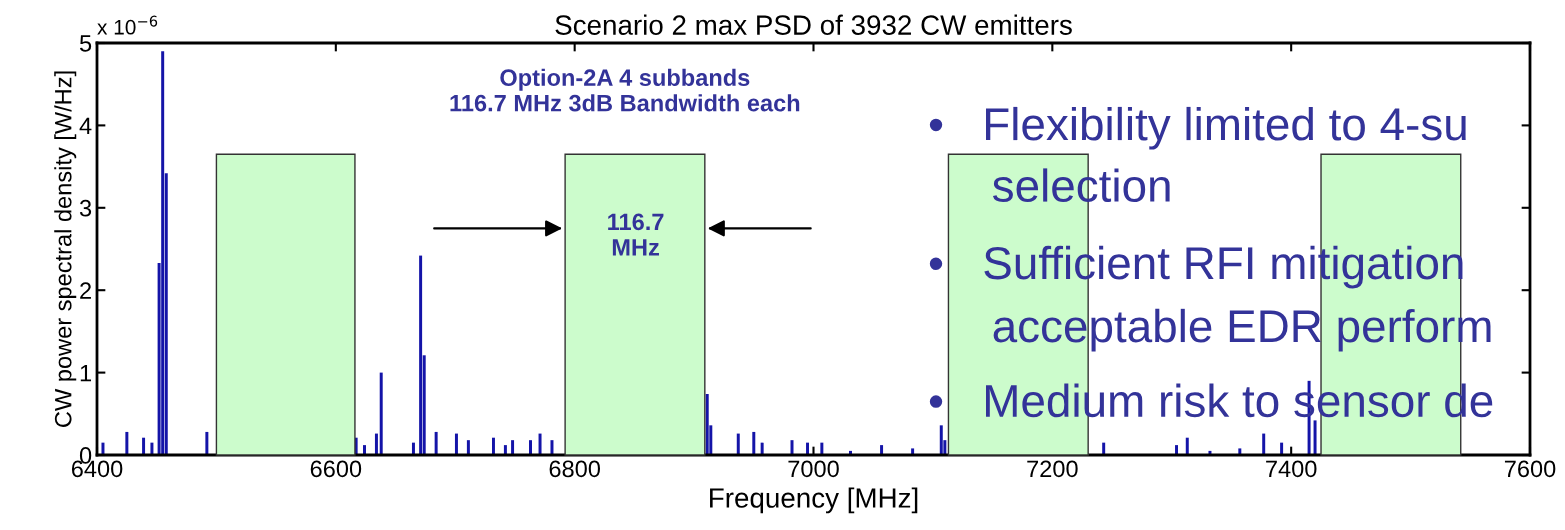 The height and width of the screenshot is (530, 1565). What do you see at coordinates (127, 25) in the screenshot?
I see `text: x 10$^{−6}$` at bounding box center [127, 25].